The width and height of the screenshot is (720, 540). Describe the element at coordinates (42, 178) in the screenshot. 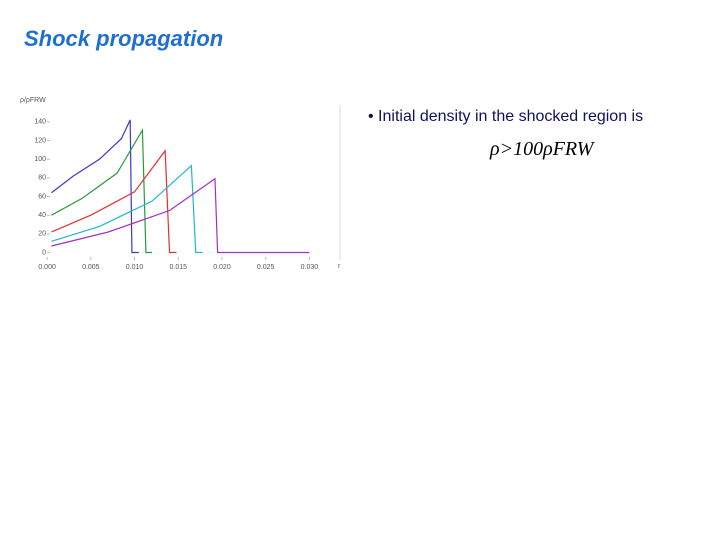

I see `y-tick-label: 80` at that location.